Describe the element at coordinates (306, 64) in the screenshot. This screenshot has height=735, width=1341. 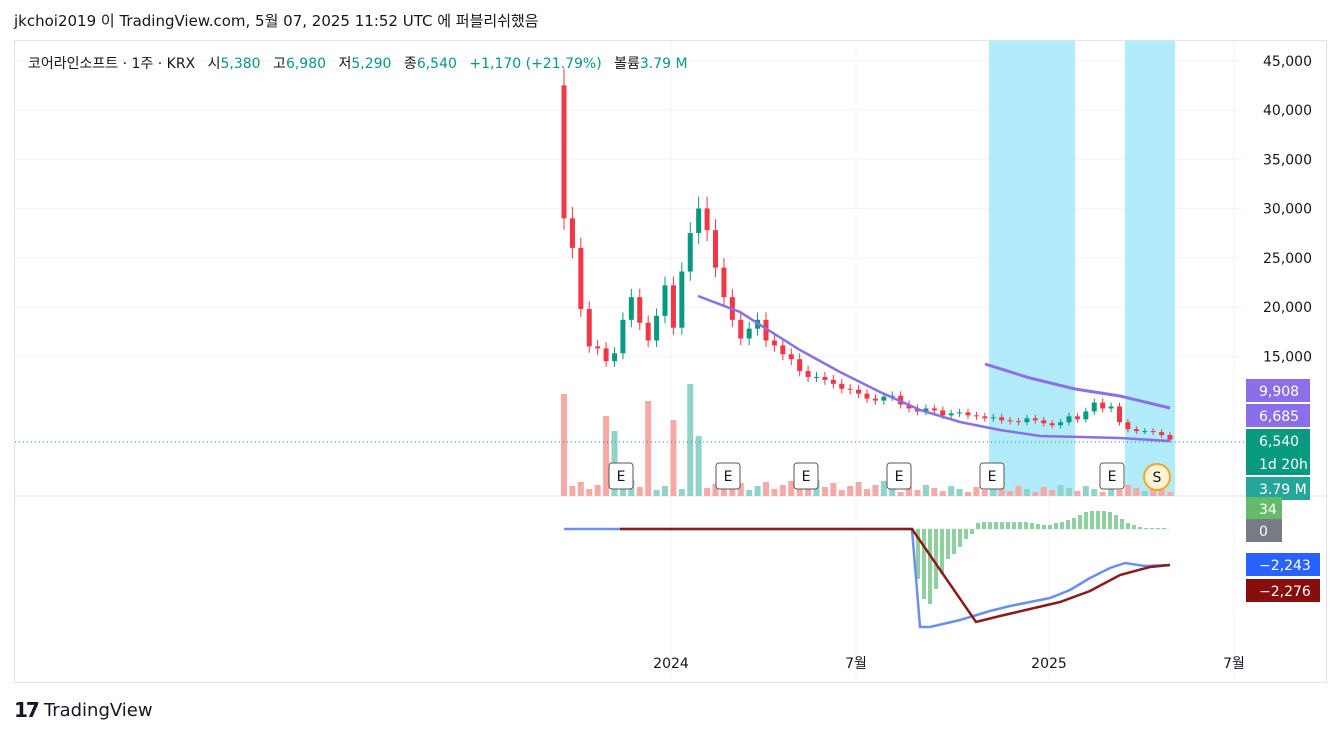
I see `high-value: 6,980` at that location.